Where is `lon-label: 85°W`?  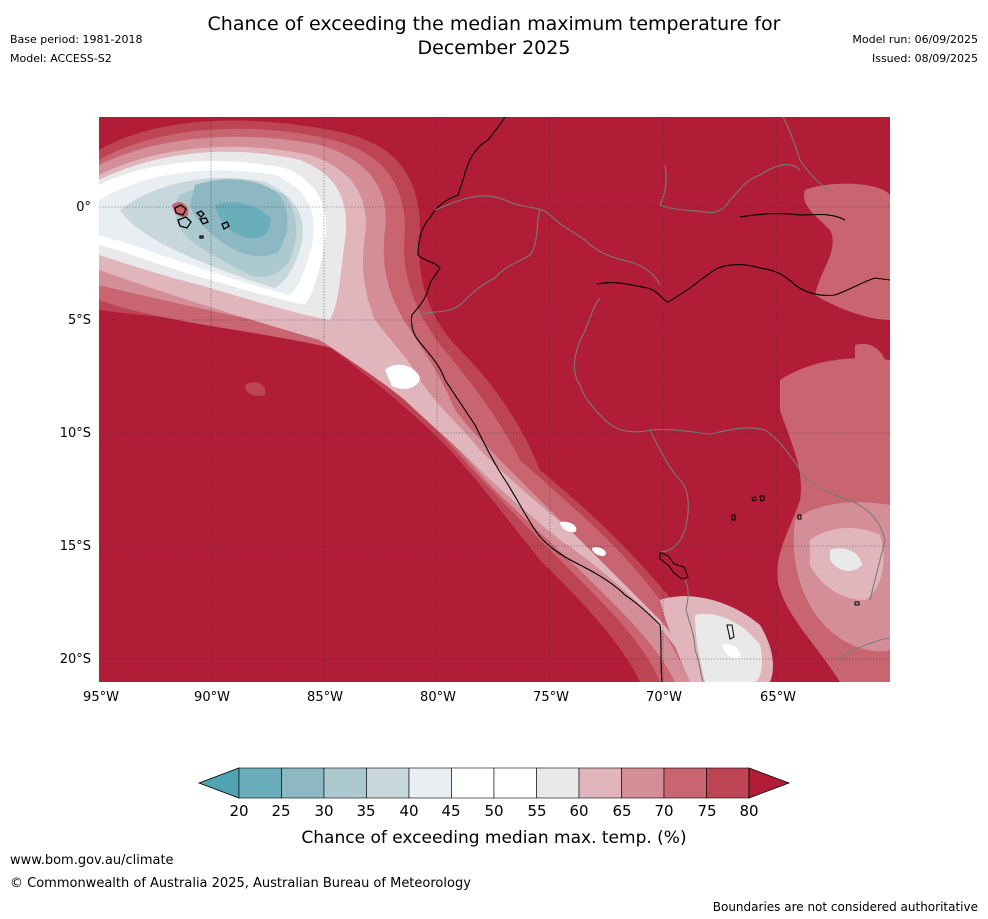
lon-label: 85°W is located at coordinates (325, 697).